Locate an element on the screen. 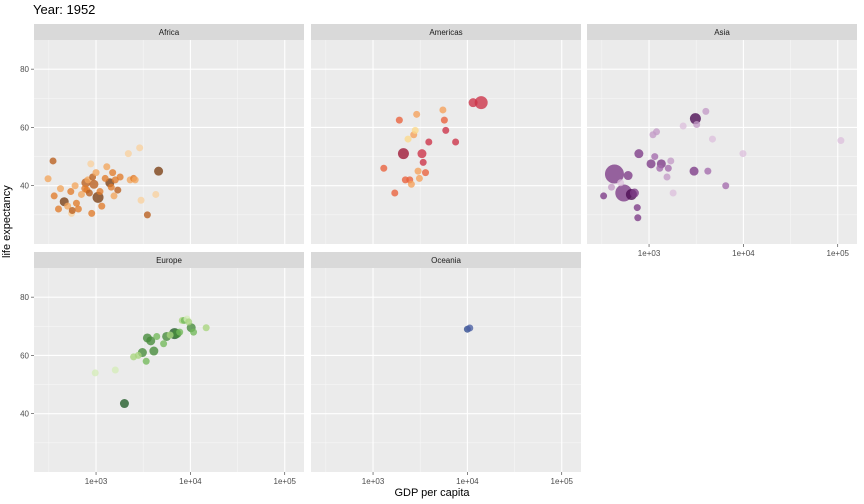  facet-strip-label: Americas is located at coordinates (445, 32).